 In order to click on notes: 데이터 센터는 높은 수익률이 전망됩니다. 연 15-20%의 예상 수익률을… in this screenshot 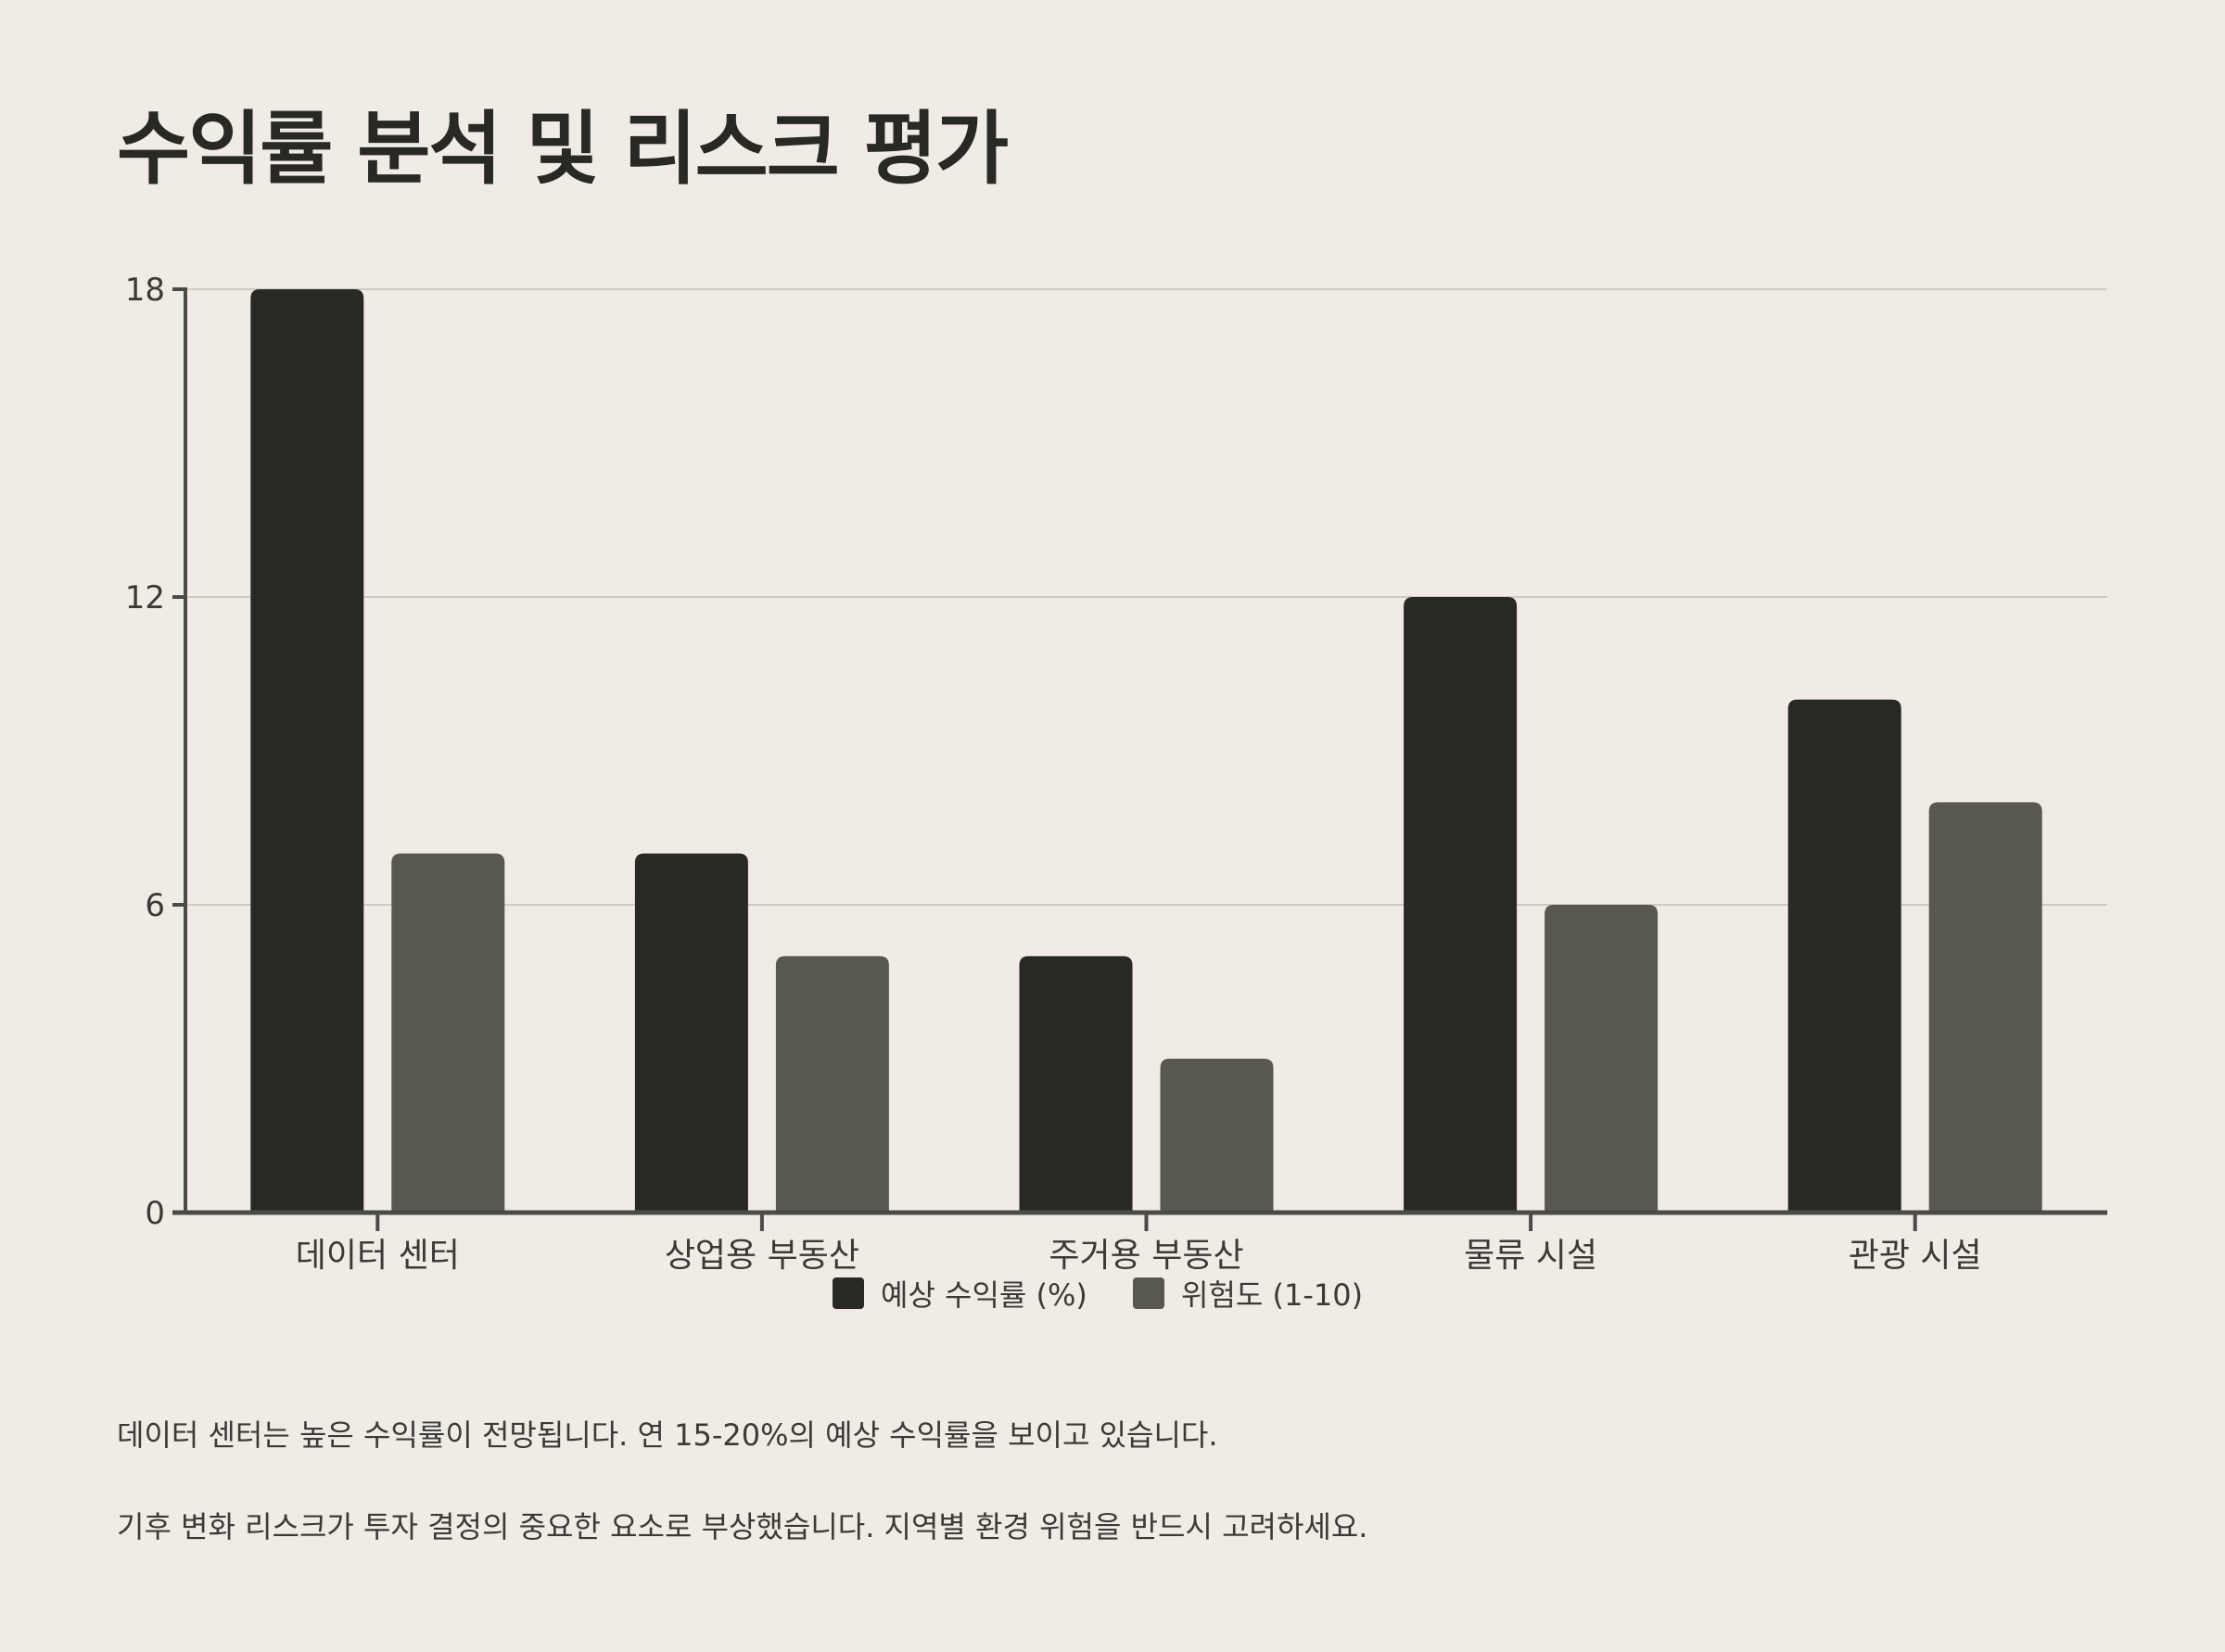, I will do `click(1113, 1508)`.